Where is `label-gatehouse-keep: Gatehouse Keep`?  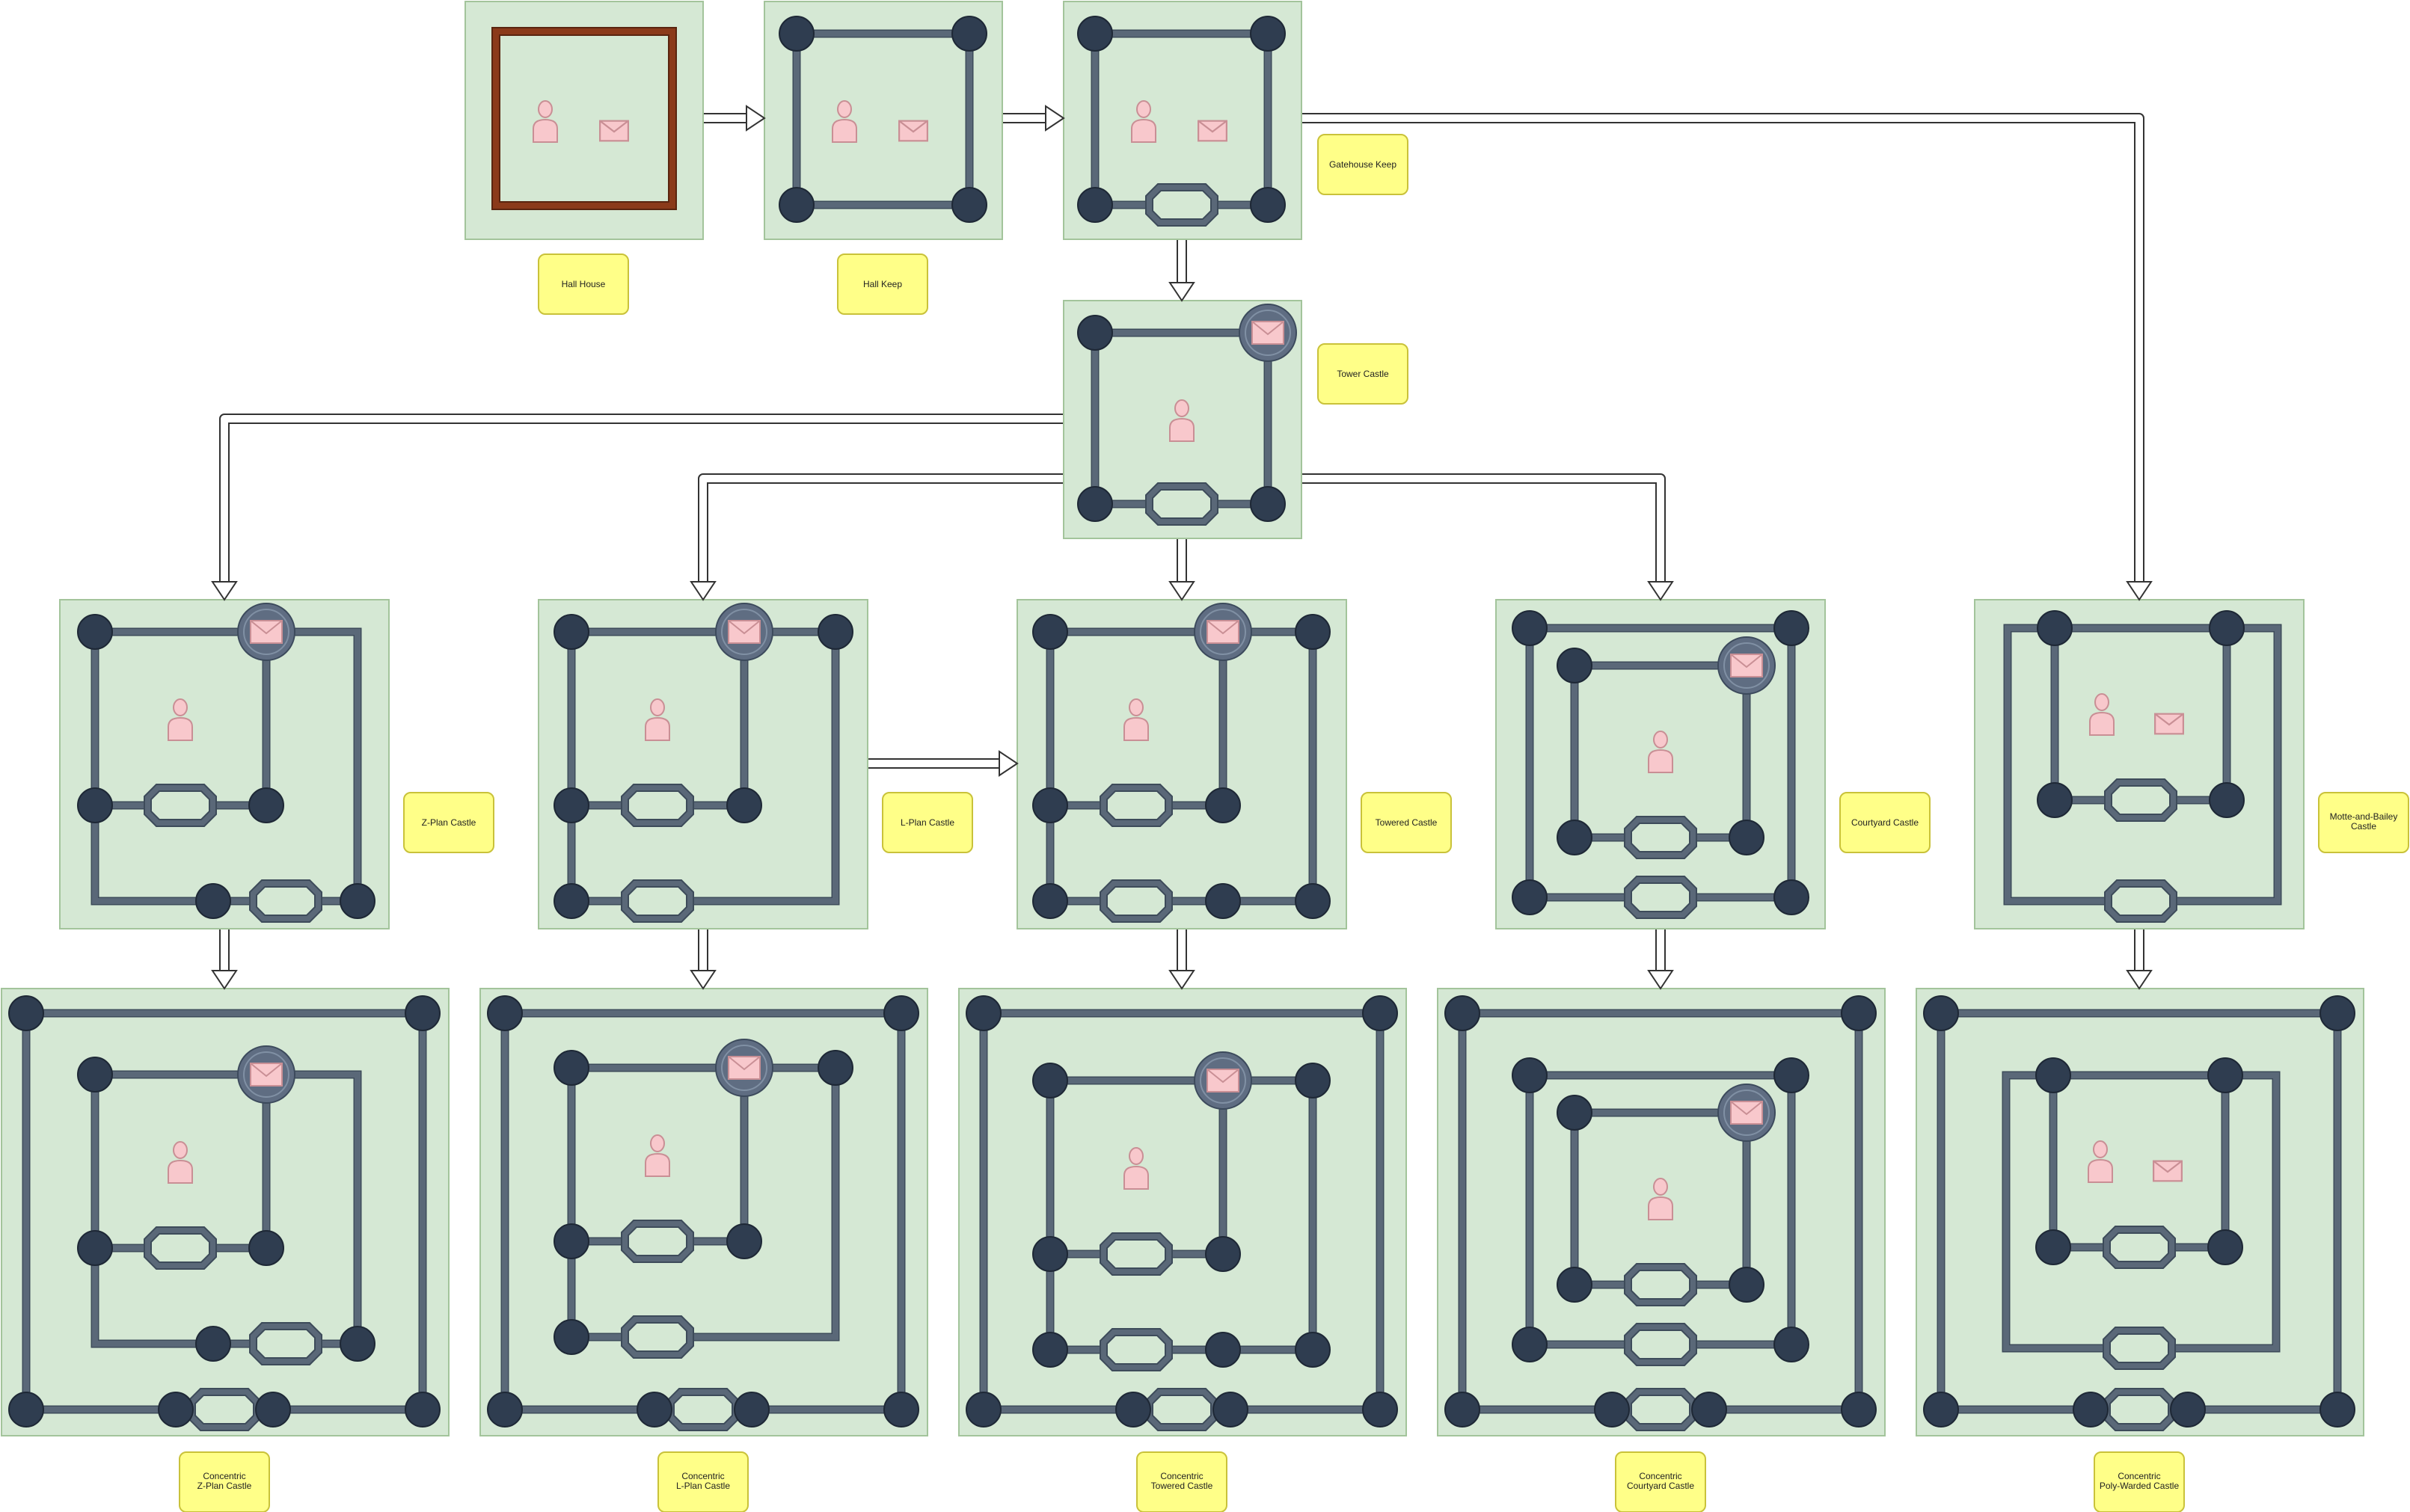 label-gatehouse-keep: Gatehouse Keep is located at coordinates (1362, 164).